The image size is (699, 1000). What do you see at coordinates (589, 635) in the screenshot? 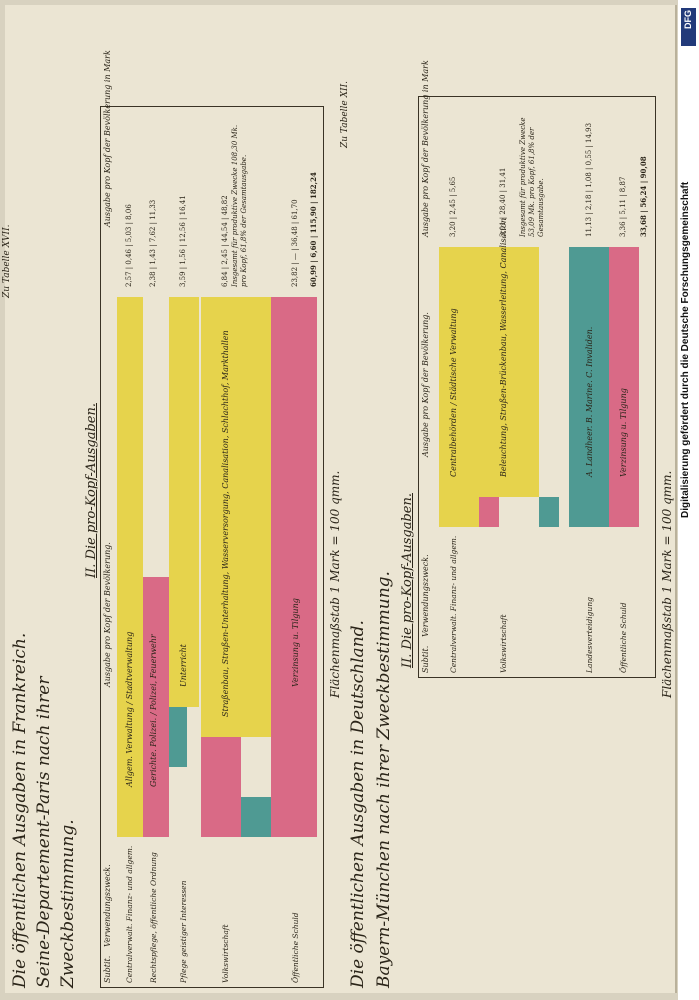
I see `germany-row-8: Landesverteidigung` at bounding box center [589, 635].